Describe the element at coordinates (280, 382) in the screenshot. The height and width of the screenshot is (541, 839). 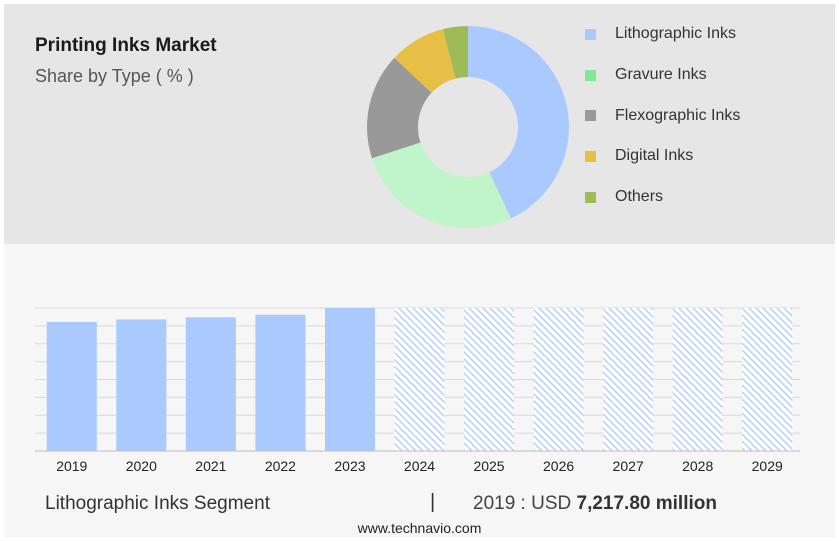
I see `bar-2022` at that location.